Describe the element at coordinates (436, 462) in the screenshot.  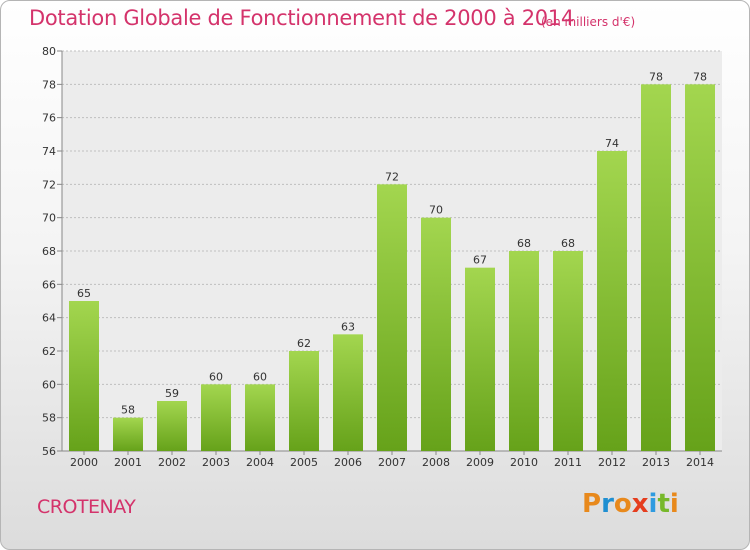
I see `x-tick-label: 2008` at that location.